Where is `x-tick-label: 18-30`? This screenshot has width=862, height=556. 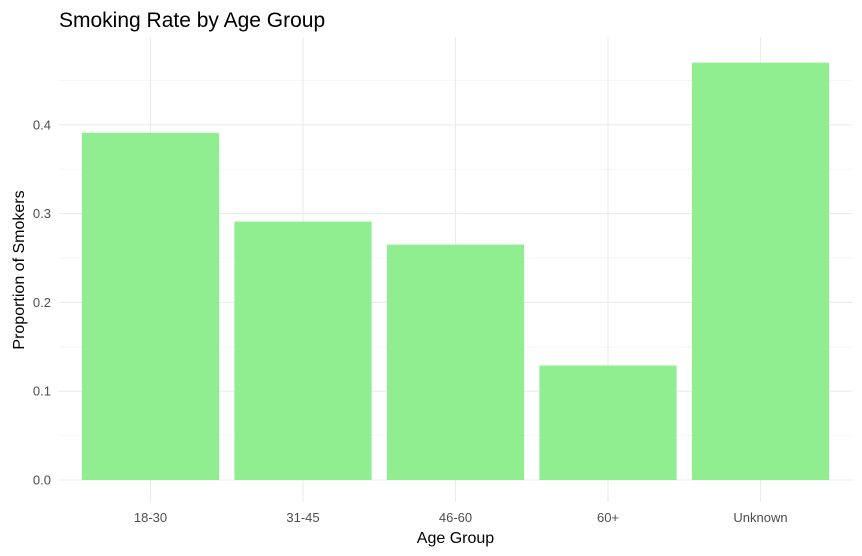 x-tick-label: 18-30 is located at coordinates (150, 517).